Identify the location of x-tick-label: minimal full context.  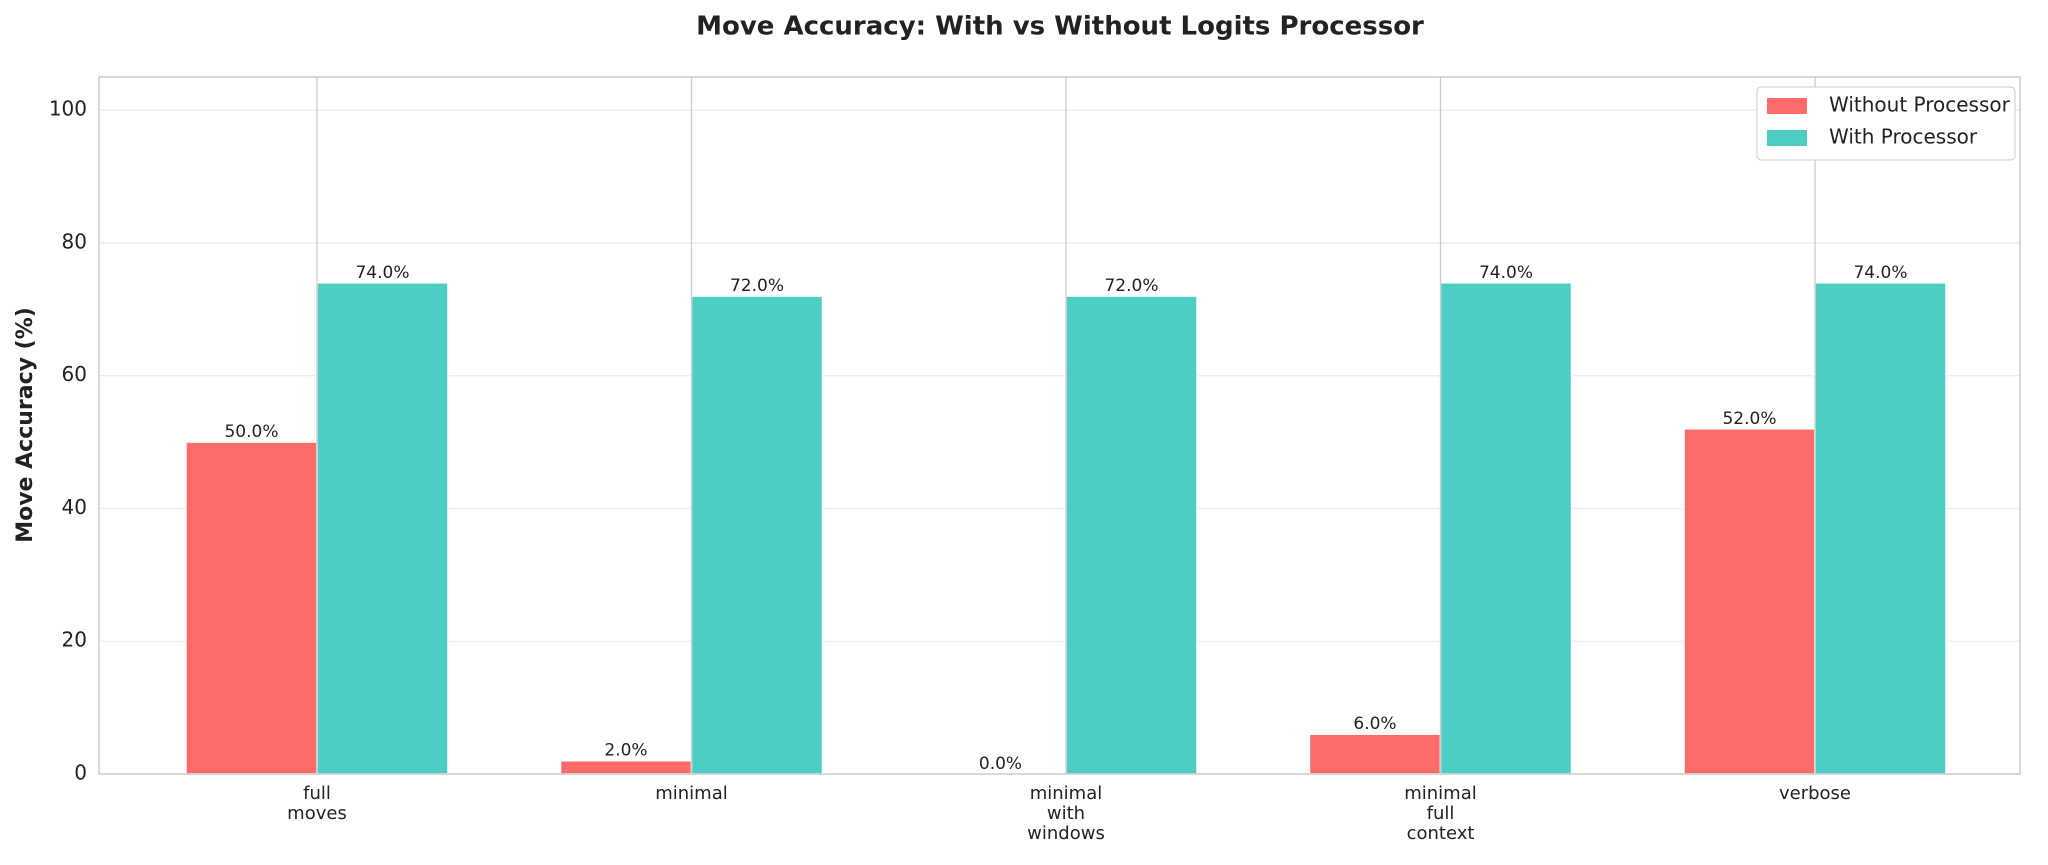
(1440, 813).